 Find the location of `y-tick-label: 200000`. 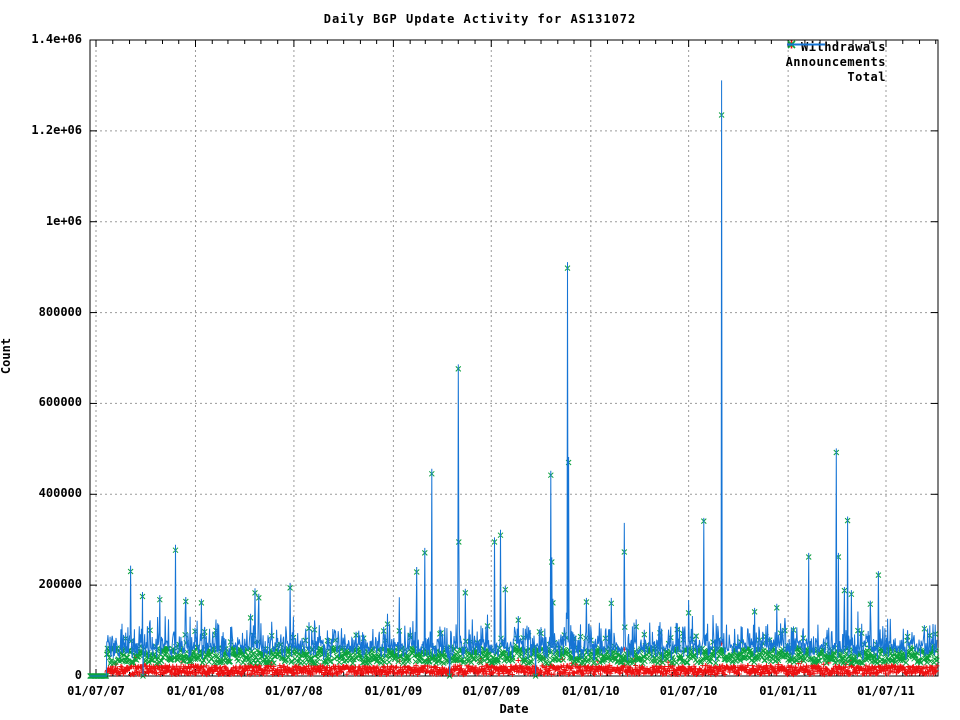

y-tick-label: 200000 is located at coordinates (60, 584).